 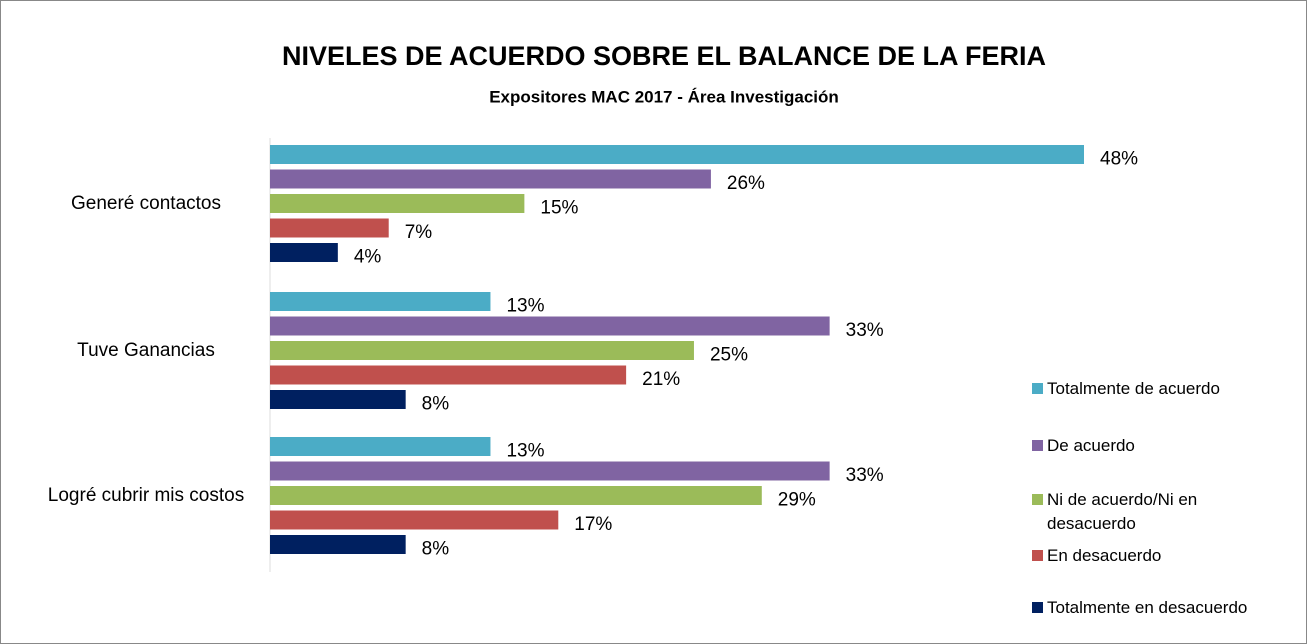 What do you see at coordinates (1165, 556) in the screenshot?
I see `legend-item: En desacuerdo` at bounding box center [1165, 556].